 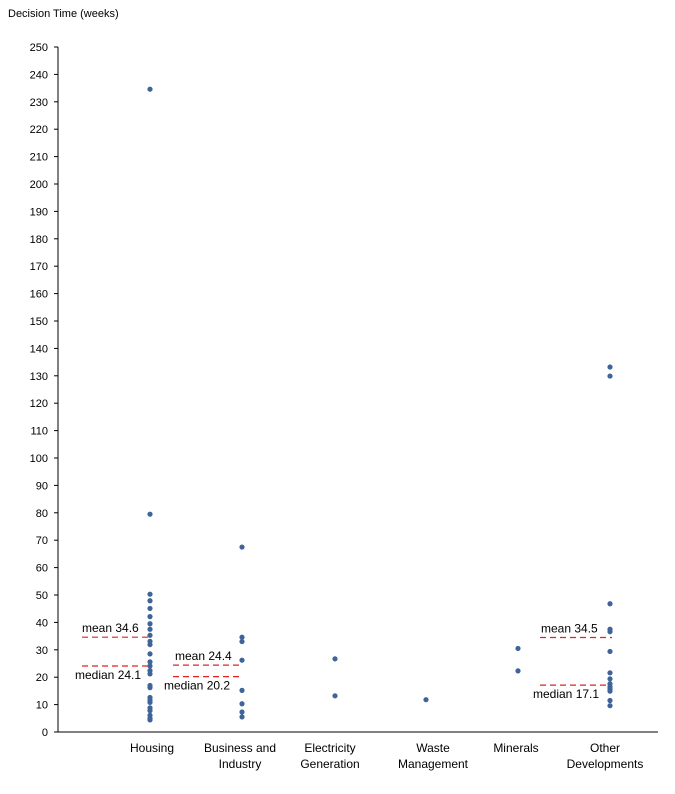 I want to click on y-tick-label: 230, so click(x=39, y=103).